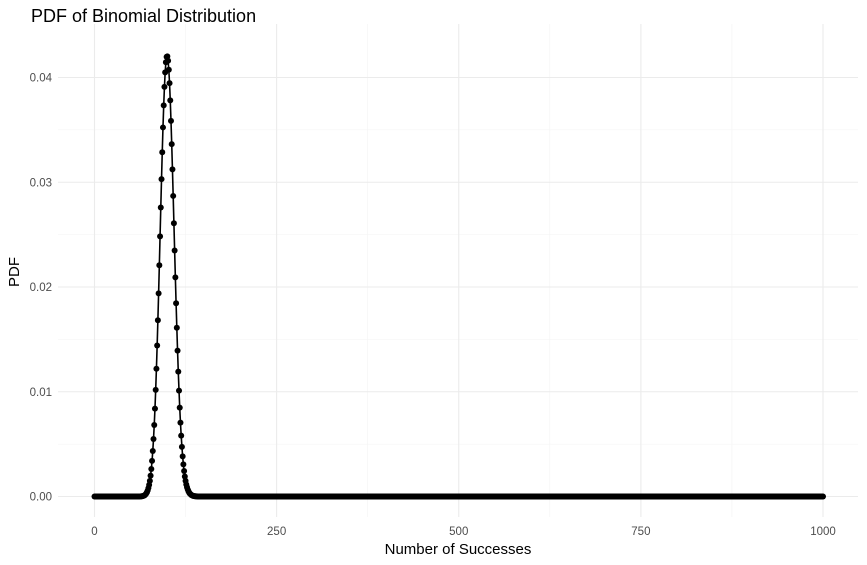 Image resolution: width=867 pixels, height=565 pixels. What do you see at coordinates (41, 183) in the screenshot?
I see `y-tick-label: 0.03` at bounding box center [41, 183].